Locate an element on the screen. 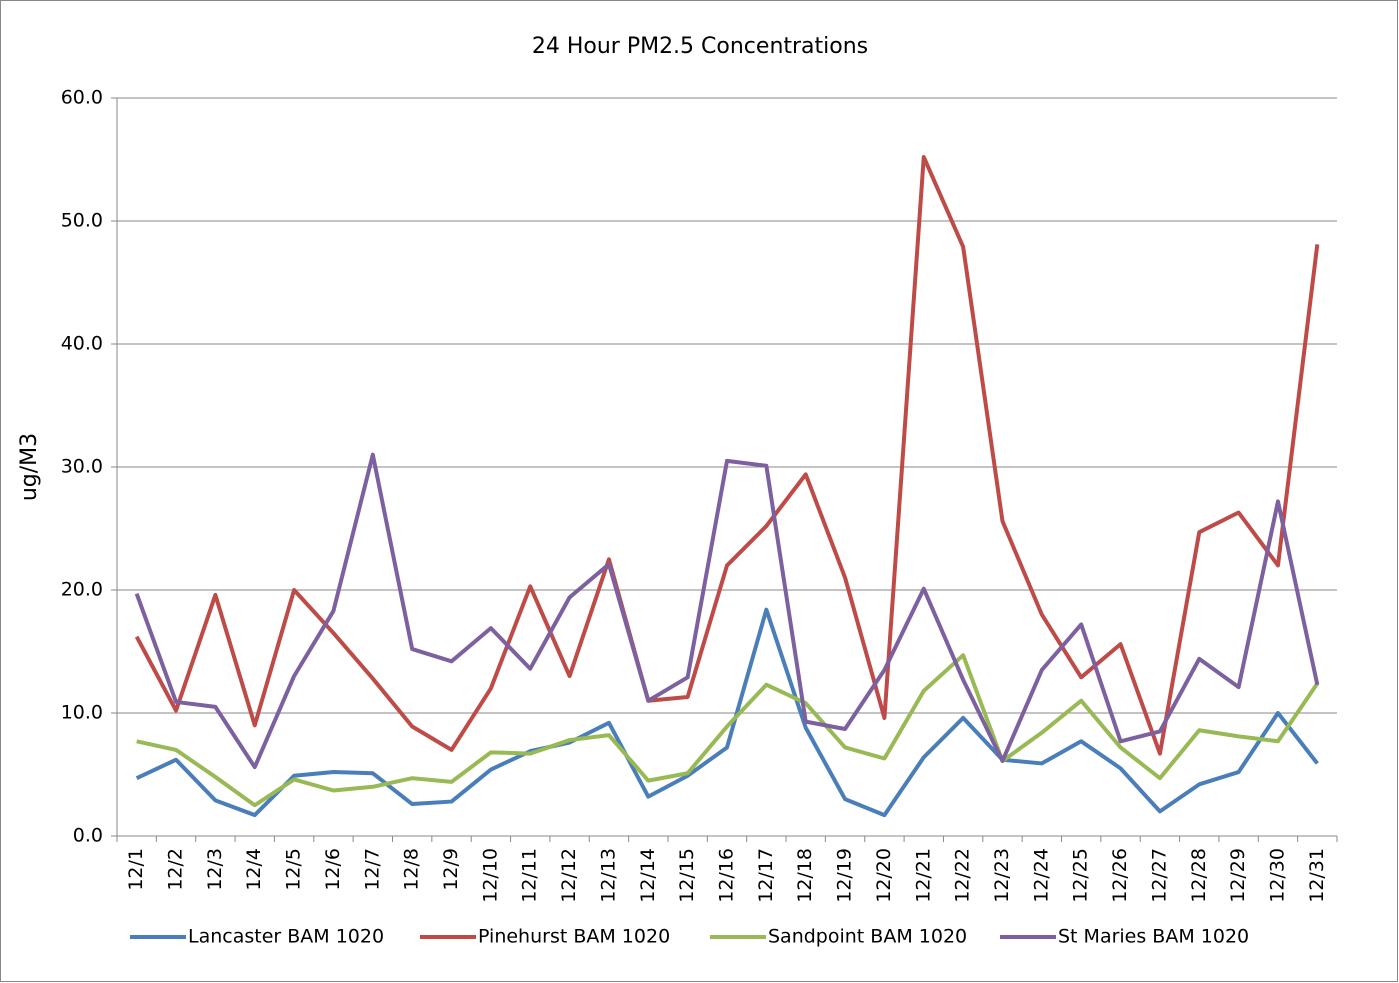  x-tick-label: 12/4 is located at coordinates (254, 869).